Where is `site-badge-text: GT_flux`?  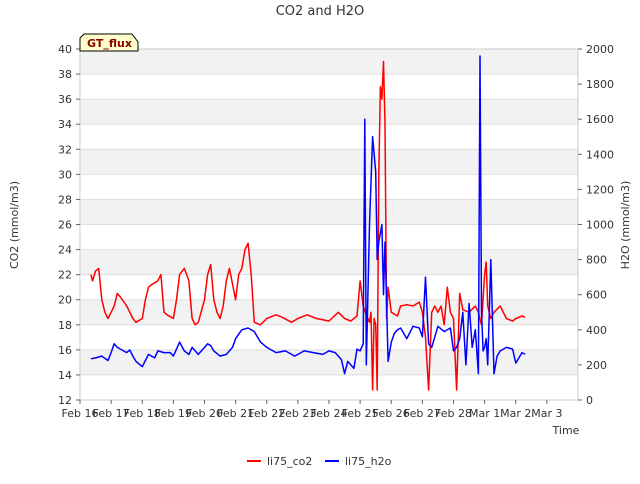
site-badge-text: GT_flux is located at coordinates (109, 43).